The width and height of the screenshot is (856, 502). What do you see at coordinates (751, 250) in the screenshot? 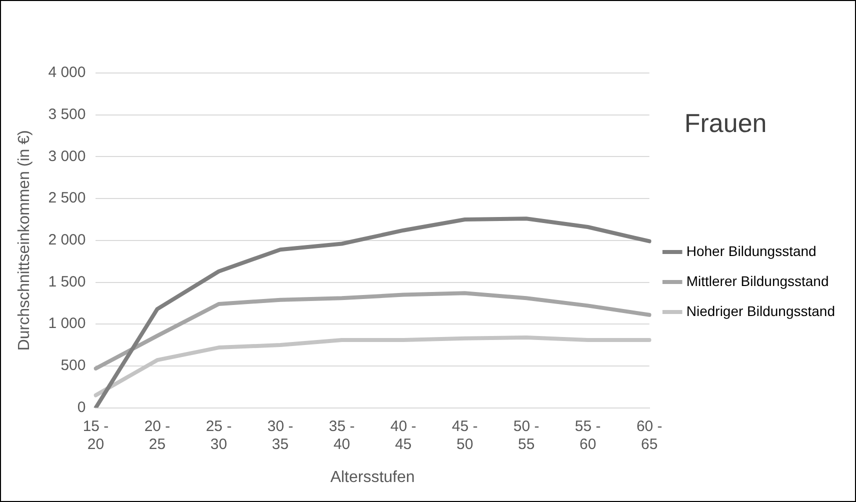
I see `legend-label: Hoher Bildungsstand` at bounding box center [751, 250].